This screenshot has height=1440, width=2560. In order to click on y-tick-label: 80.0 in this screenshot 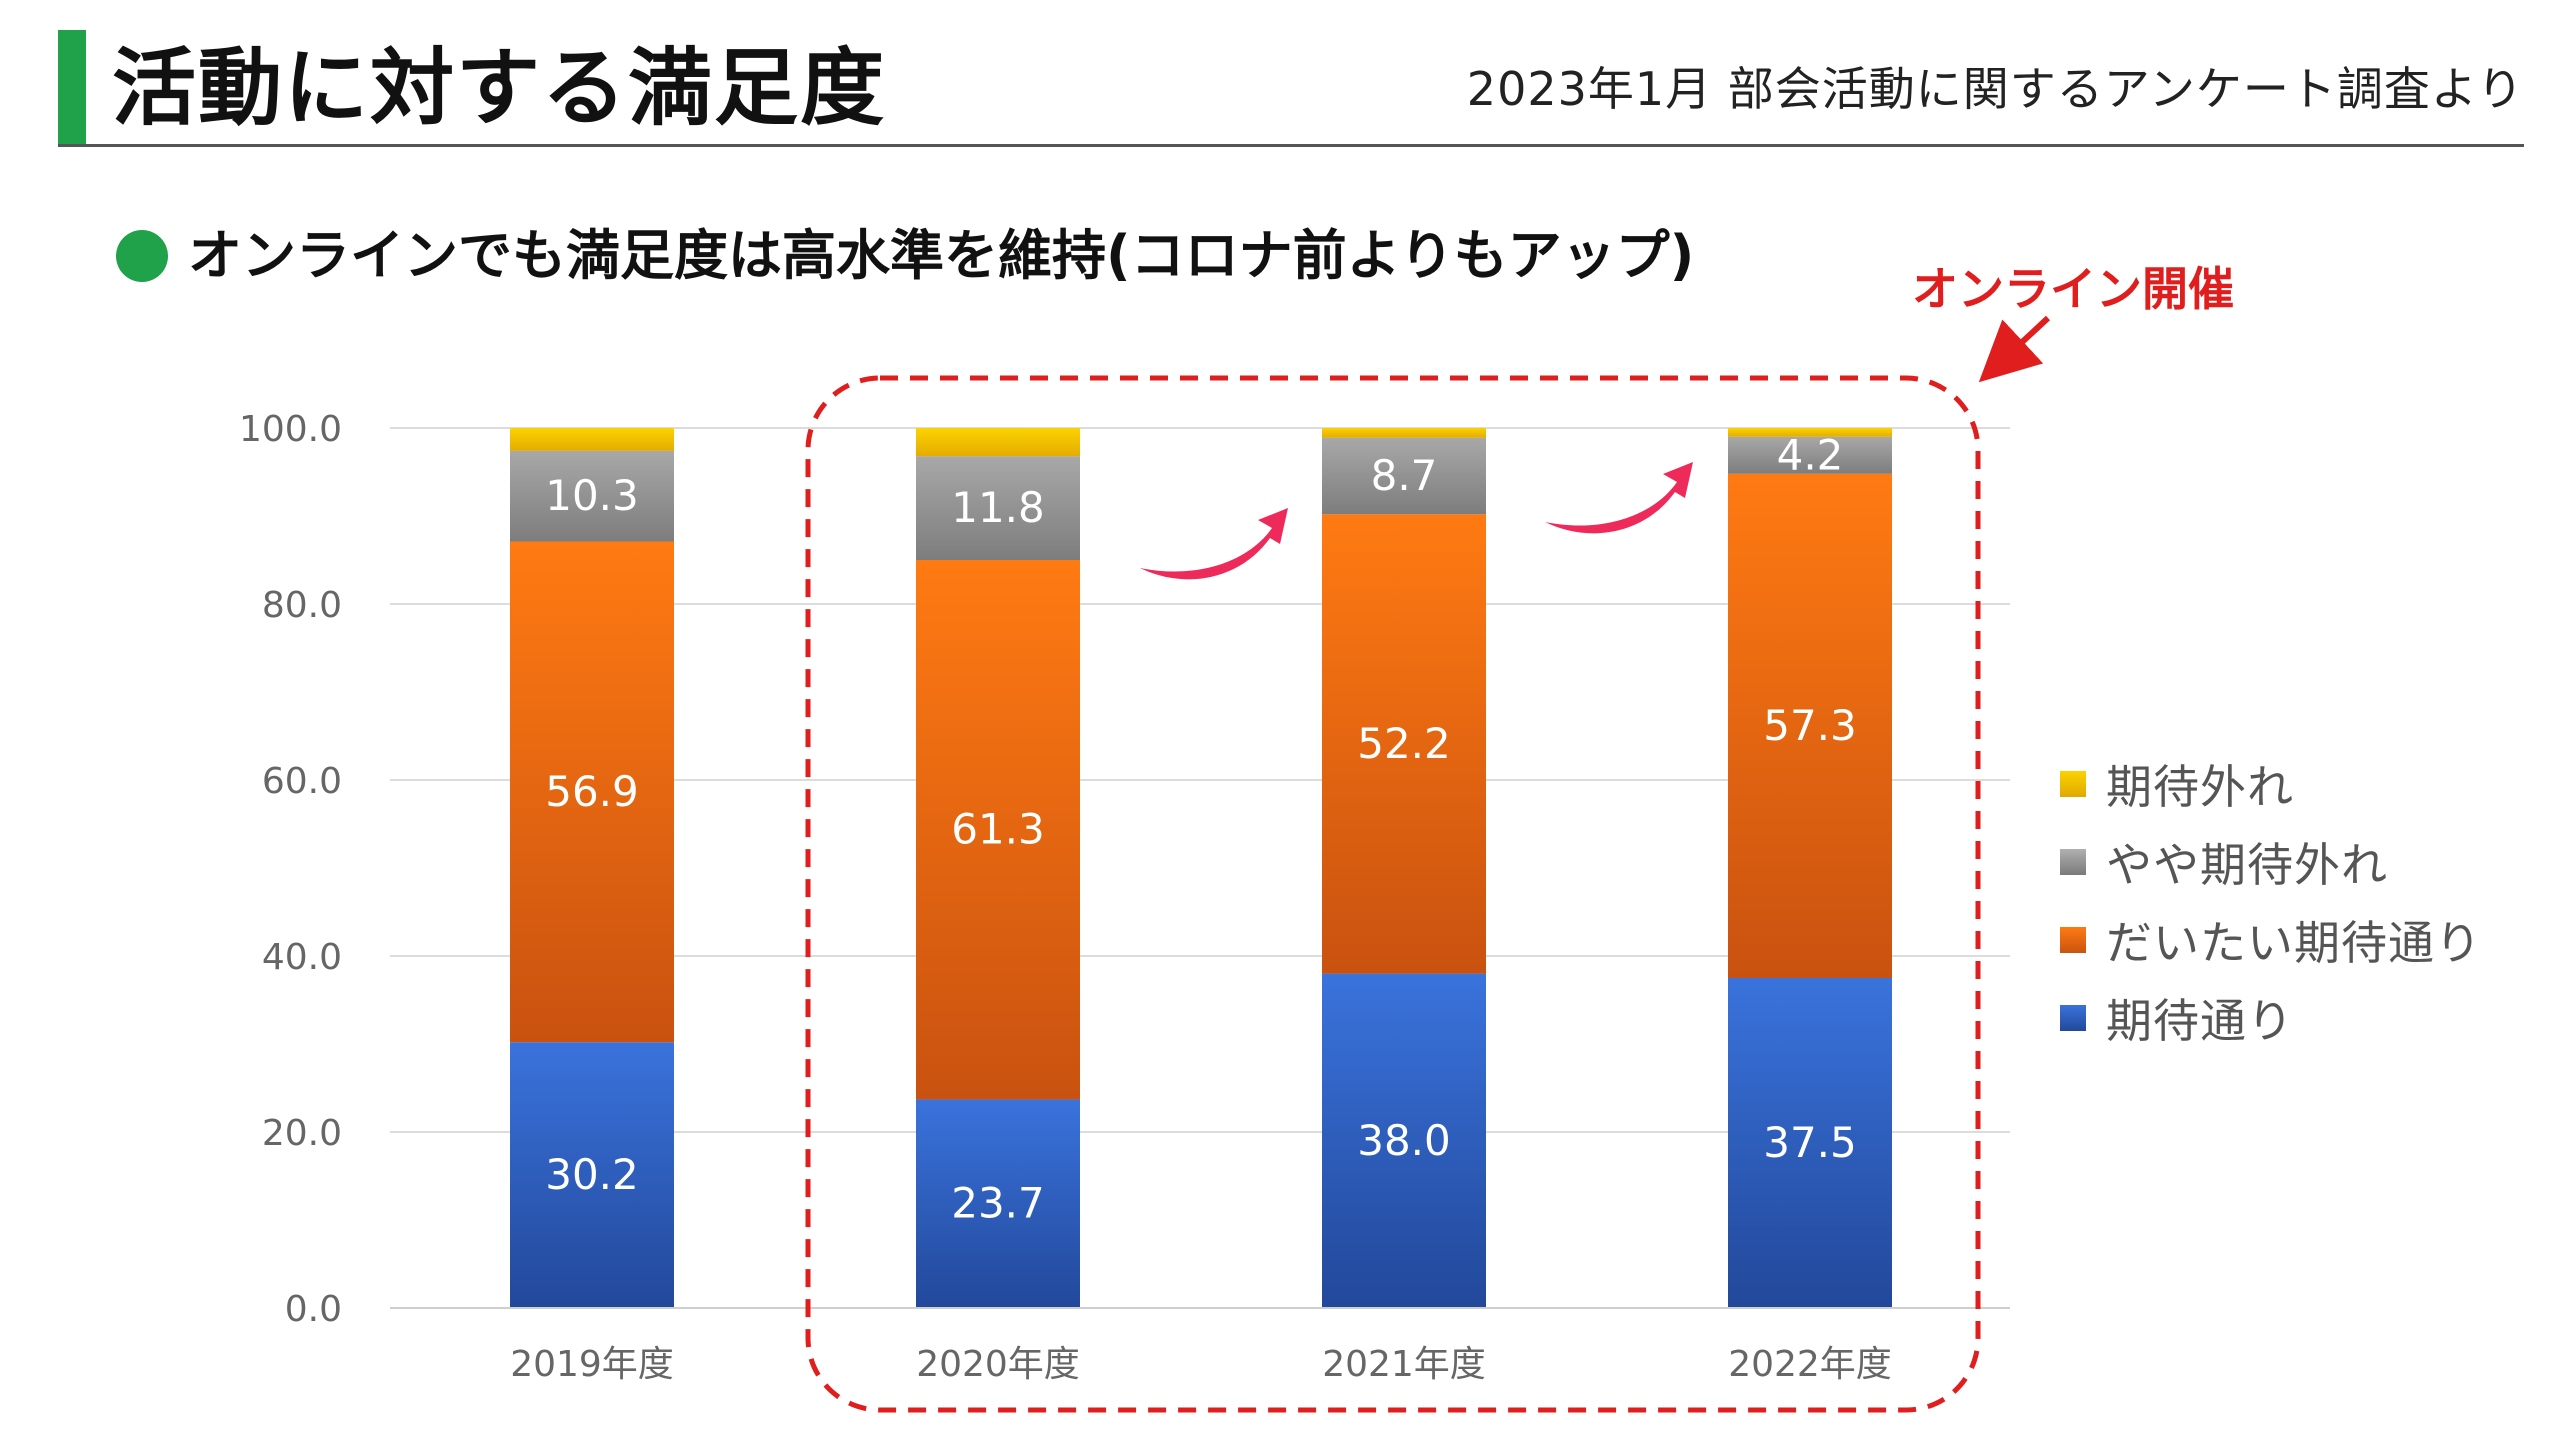, I will do `click(302, 605)`.